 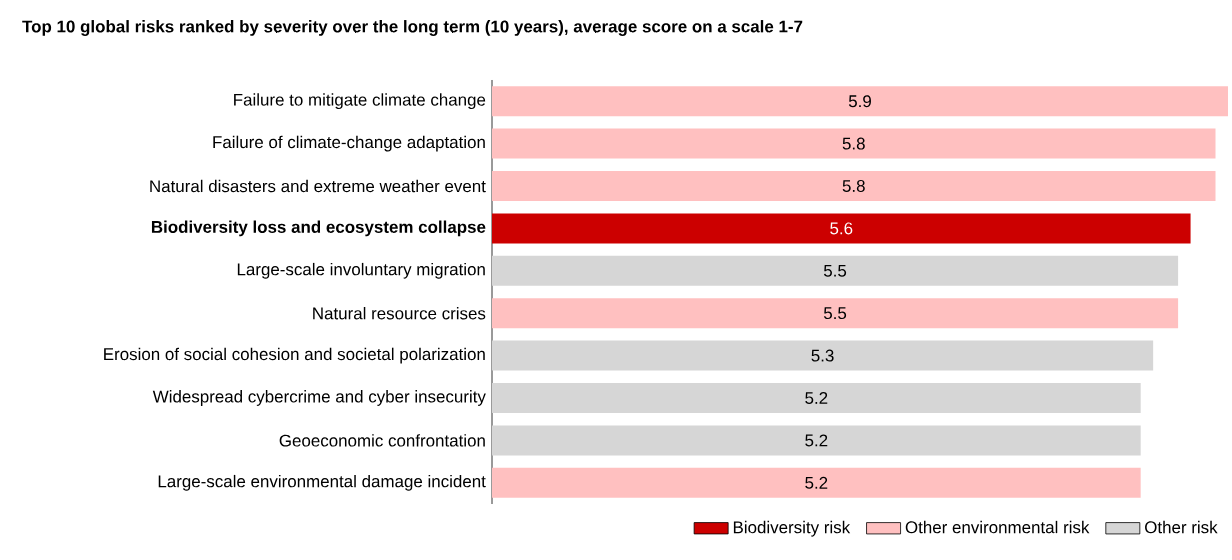 What do you see at coordinates (318, 186) in the screenshot?
I see `y-tick-label: Natural disasters and extreme weather event` at bounding box center [318, 186].